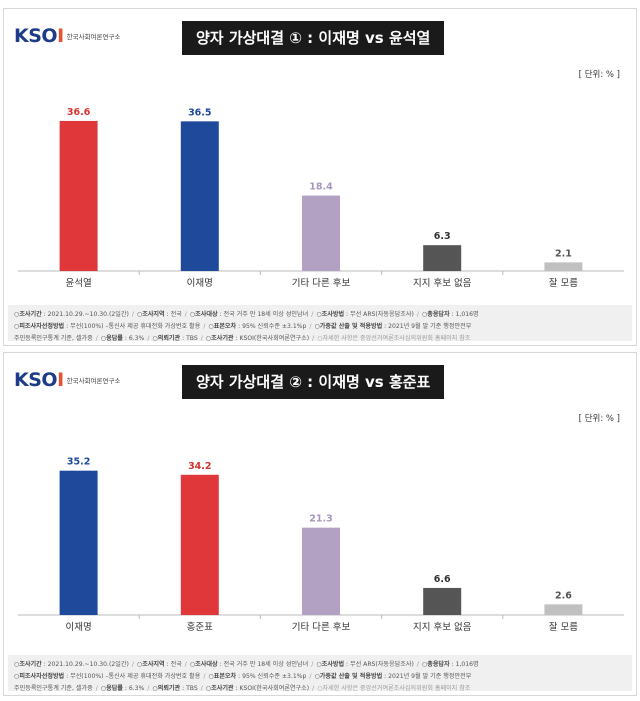 The height and width of the screenshot is (701, 640). I want to click on data-label-2: 21.3, so click(320, 519).